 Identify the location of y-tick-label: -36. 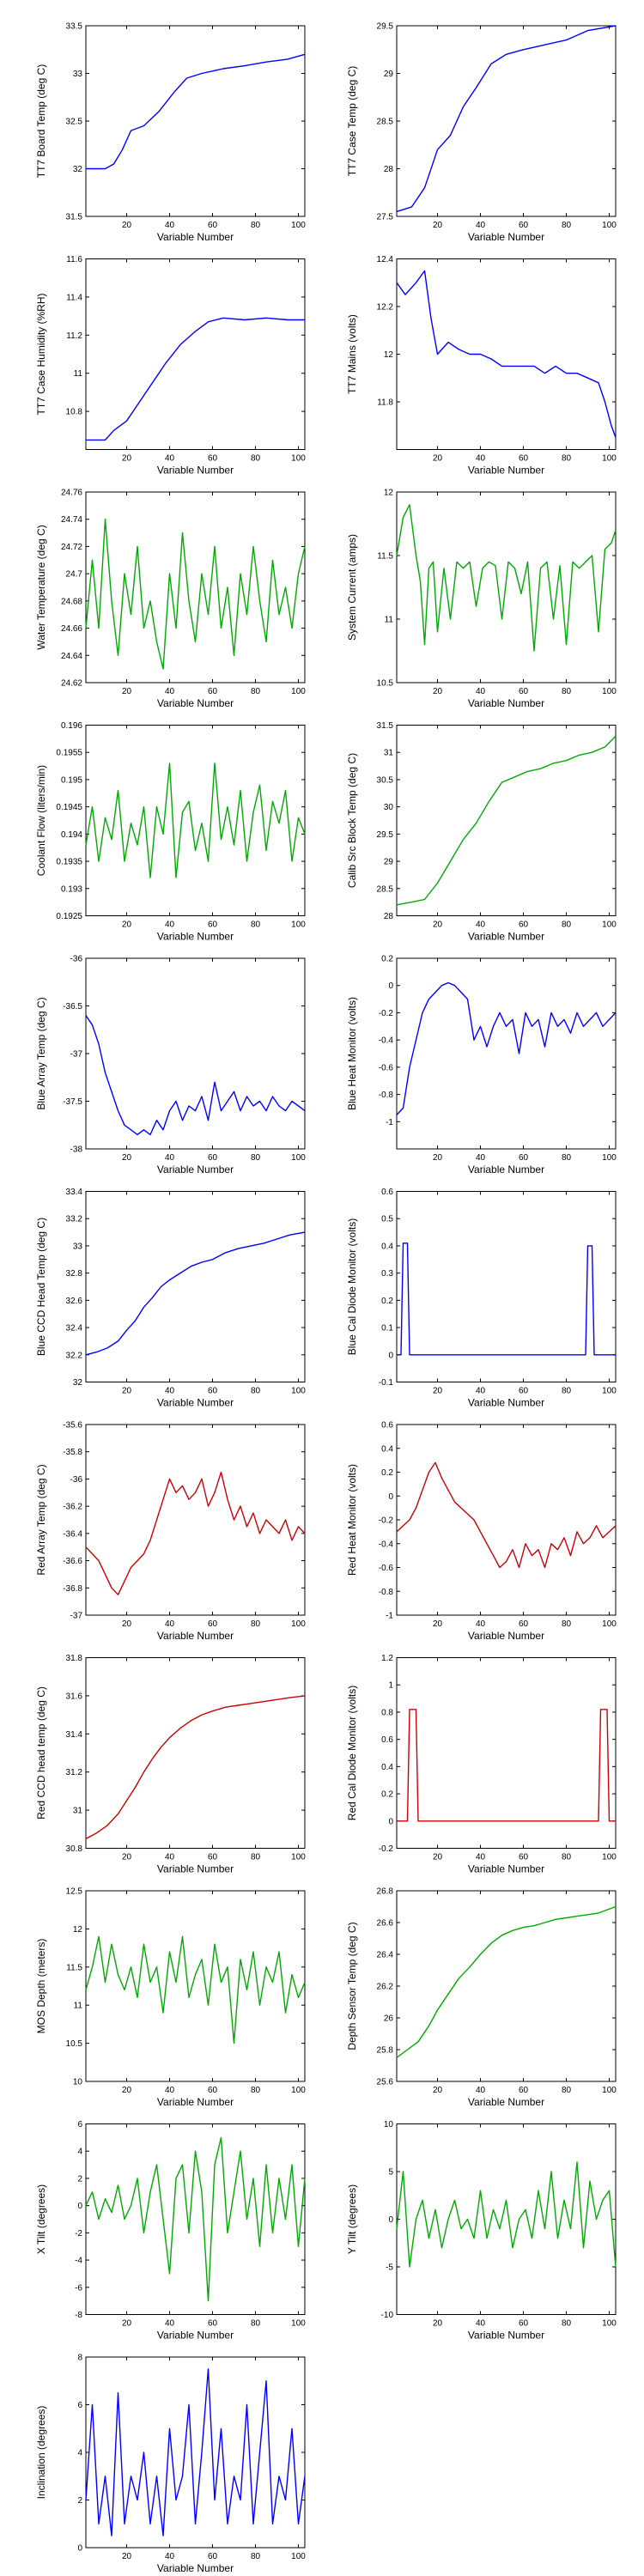
(77, 959).